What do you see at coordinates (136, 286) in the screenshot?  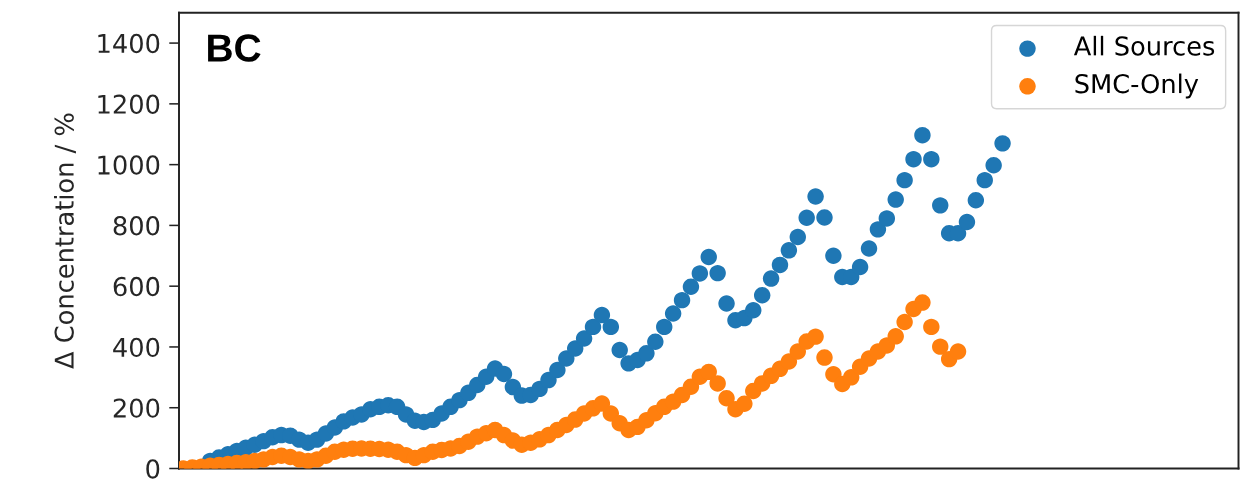 I see `y-tick-label: 600` at bounding box center [136, 286].